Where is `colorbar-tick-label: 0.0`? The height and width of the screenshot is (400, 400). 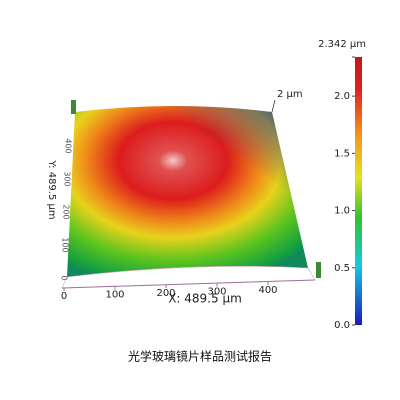 colorbar-tick-label: 0.0 is located at coordinates (342, 325).